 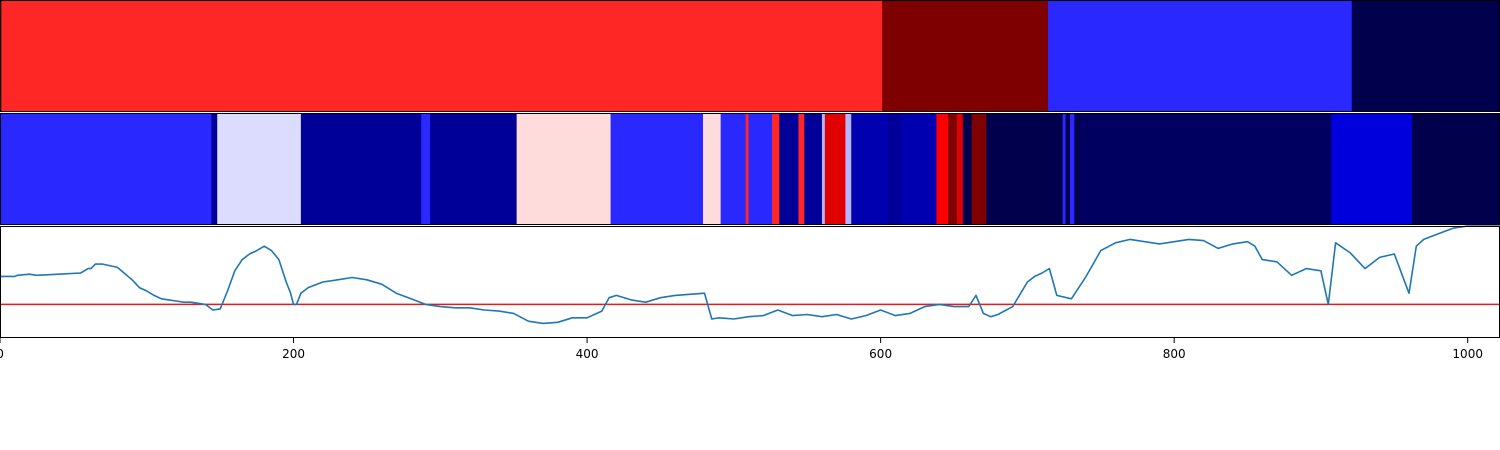 I want to click on x-tick-label: 800, so click(x=1174, y=354).